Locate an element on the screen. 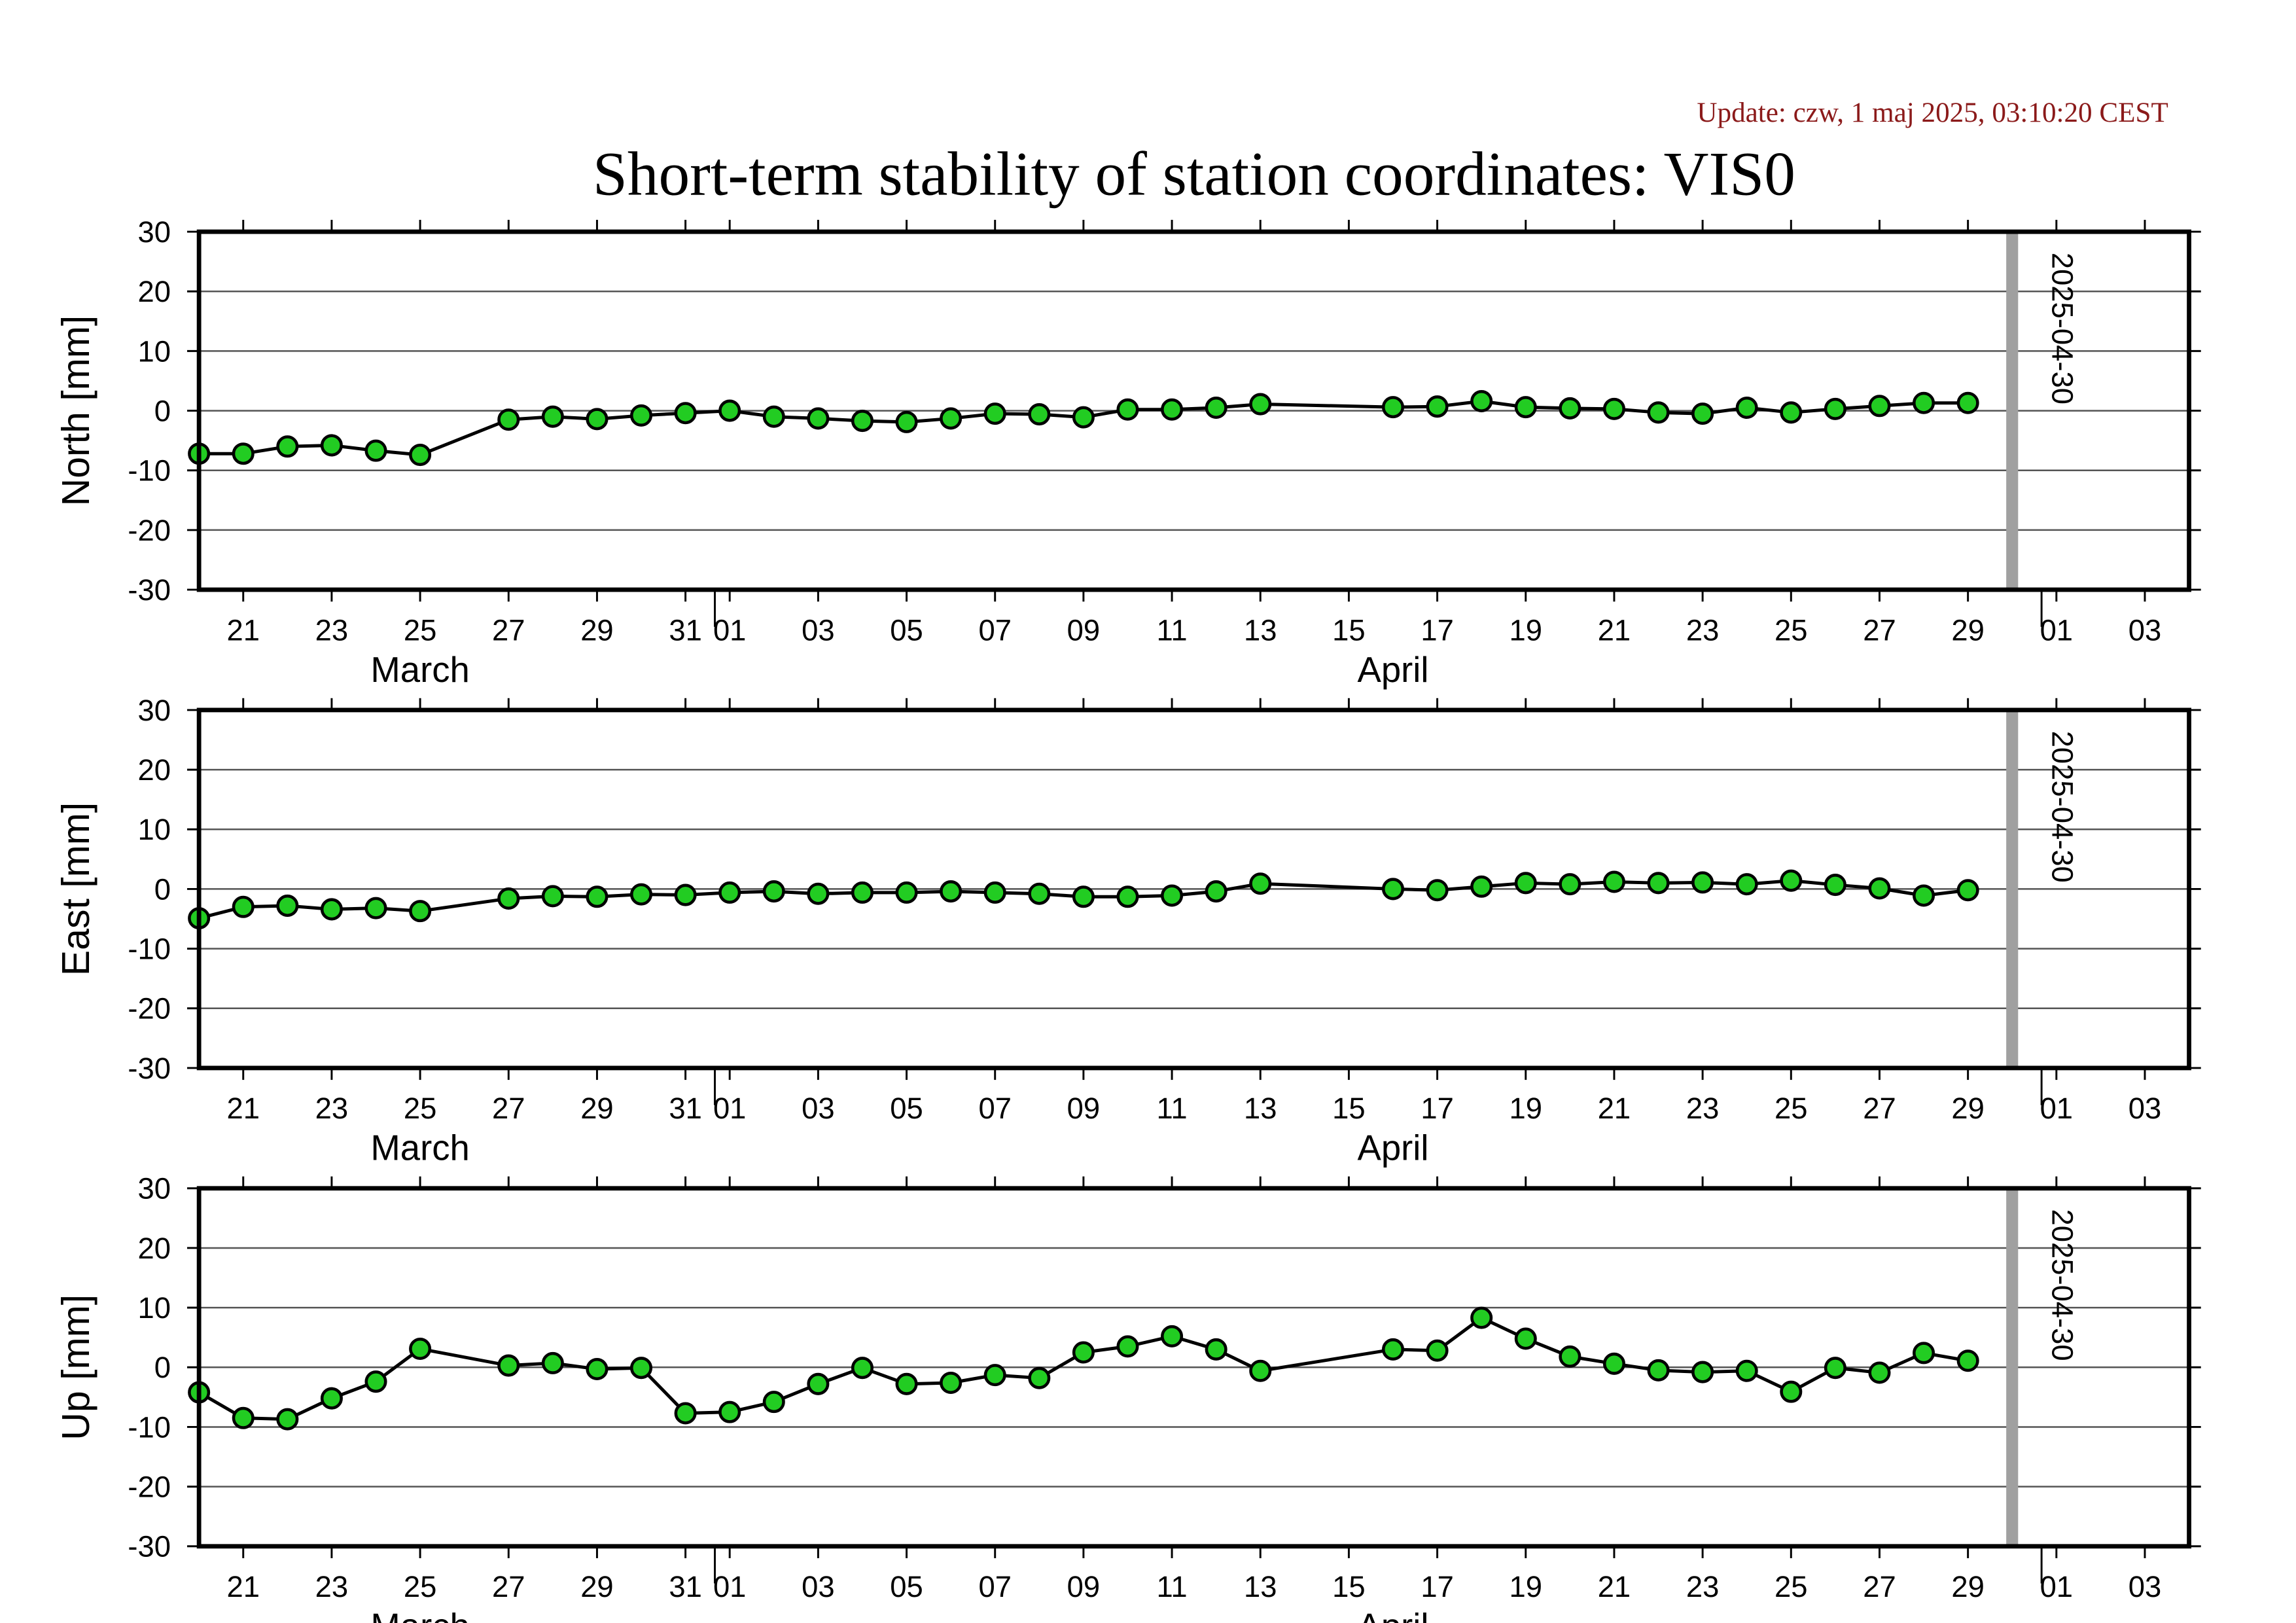 The width and height of the screenshot is (2296, 1623). x-tick-label: 15 is located at coordinates (1348, 1587).